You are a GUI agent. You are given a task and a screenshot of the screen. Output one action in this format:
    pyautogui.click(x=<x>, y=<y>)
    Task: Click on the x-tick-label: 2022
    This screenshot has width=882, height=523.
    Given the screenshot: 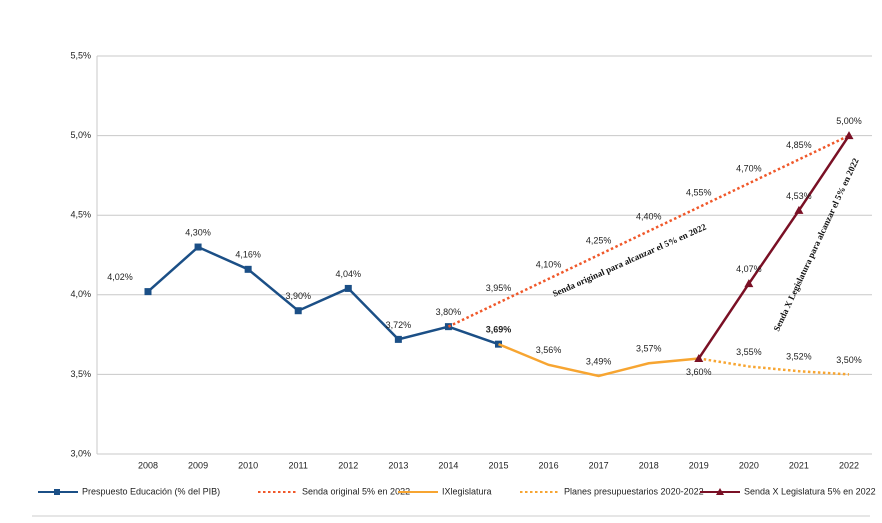 What is the action you would take?
    pyautogui.click(x=849, y=465)
    